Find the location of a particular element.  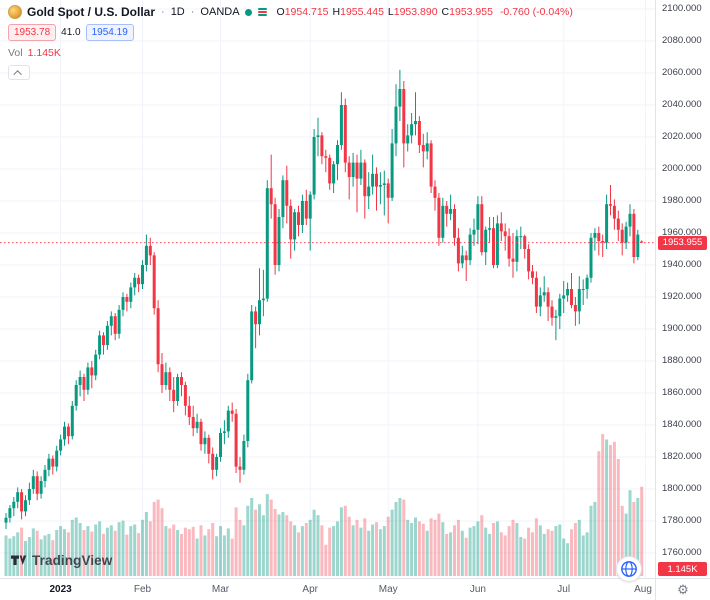

time-axis-label: May is located at coordinates (388, 589).